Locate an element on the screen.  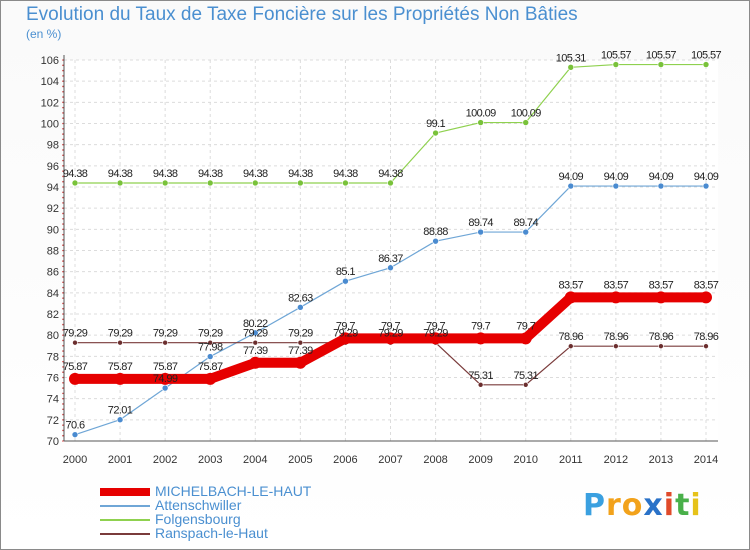
x-tick-label: 2004 is located at coordinates (255, 460).